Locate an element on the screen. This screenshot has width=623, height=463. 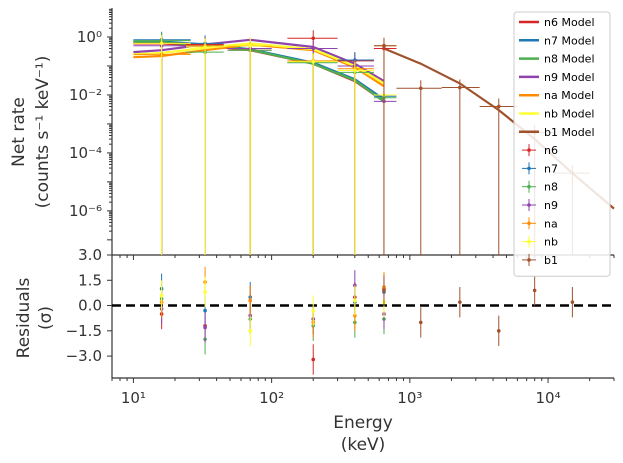
y-tick-label-bottom: 0.0 is located at coordinates (90, 306).